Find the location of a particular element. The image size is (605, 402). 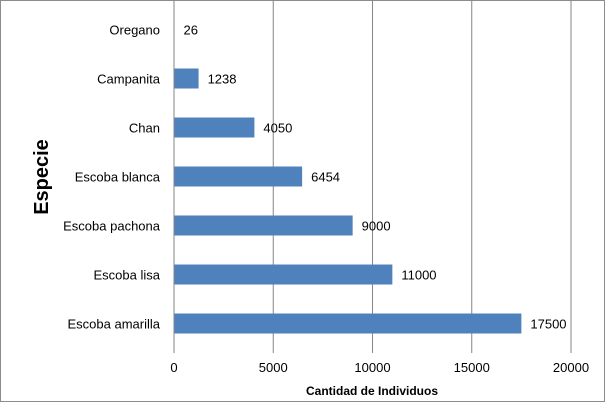

y-axis-title: Especie is located at coordinates (42, 177).